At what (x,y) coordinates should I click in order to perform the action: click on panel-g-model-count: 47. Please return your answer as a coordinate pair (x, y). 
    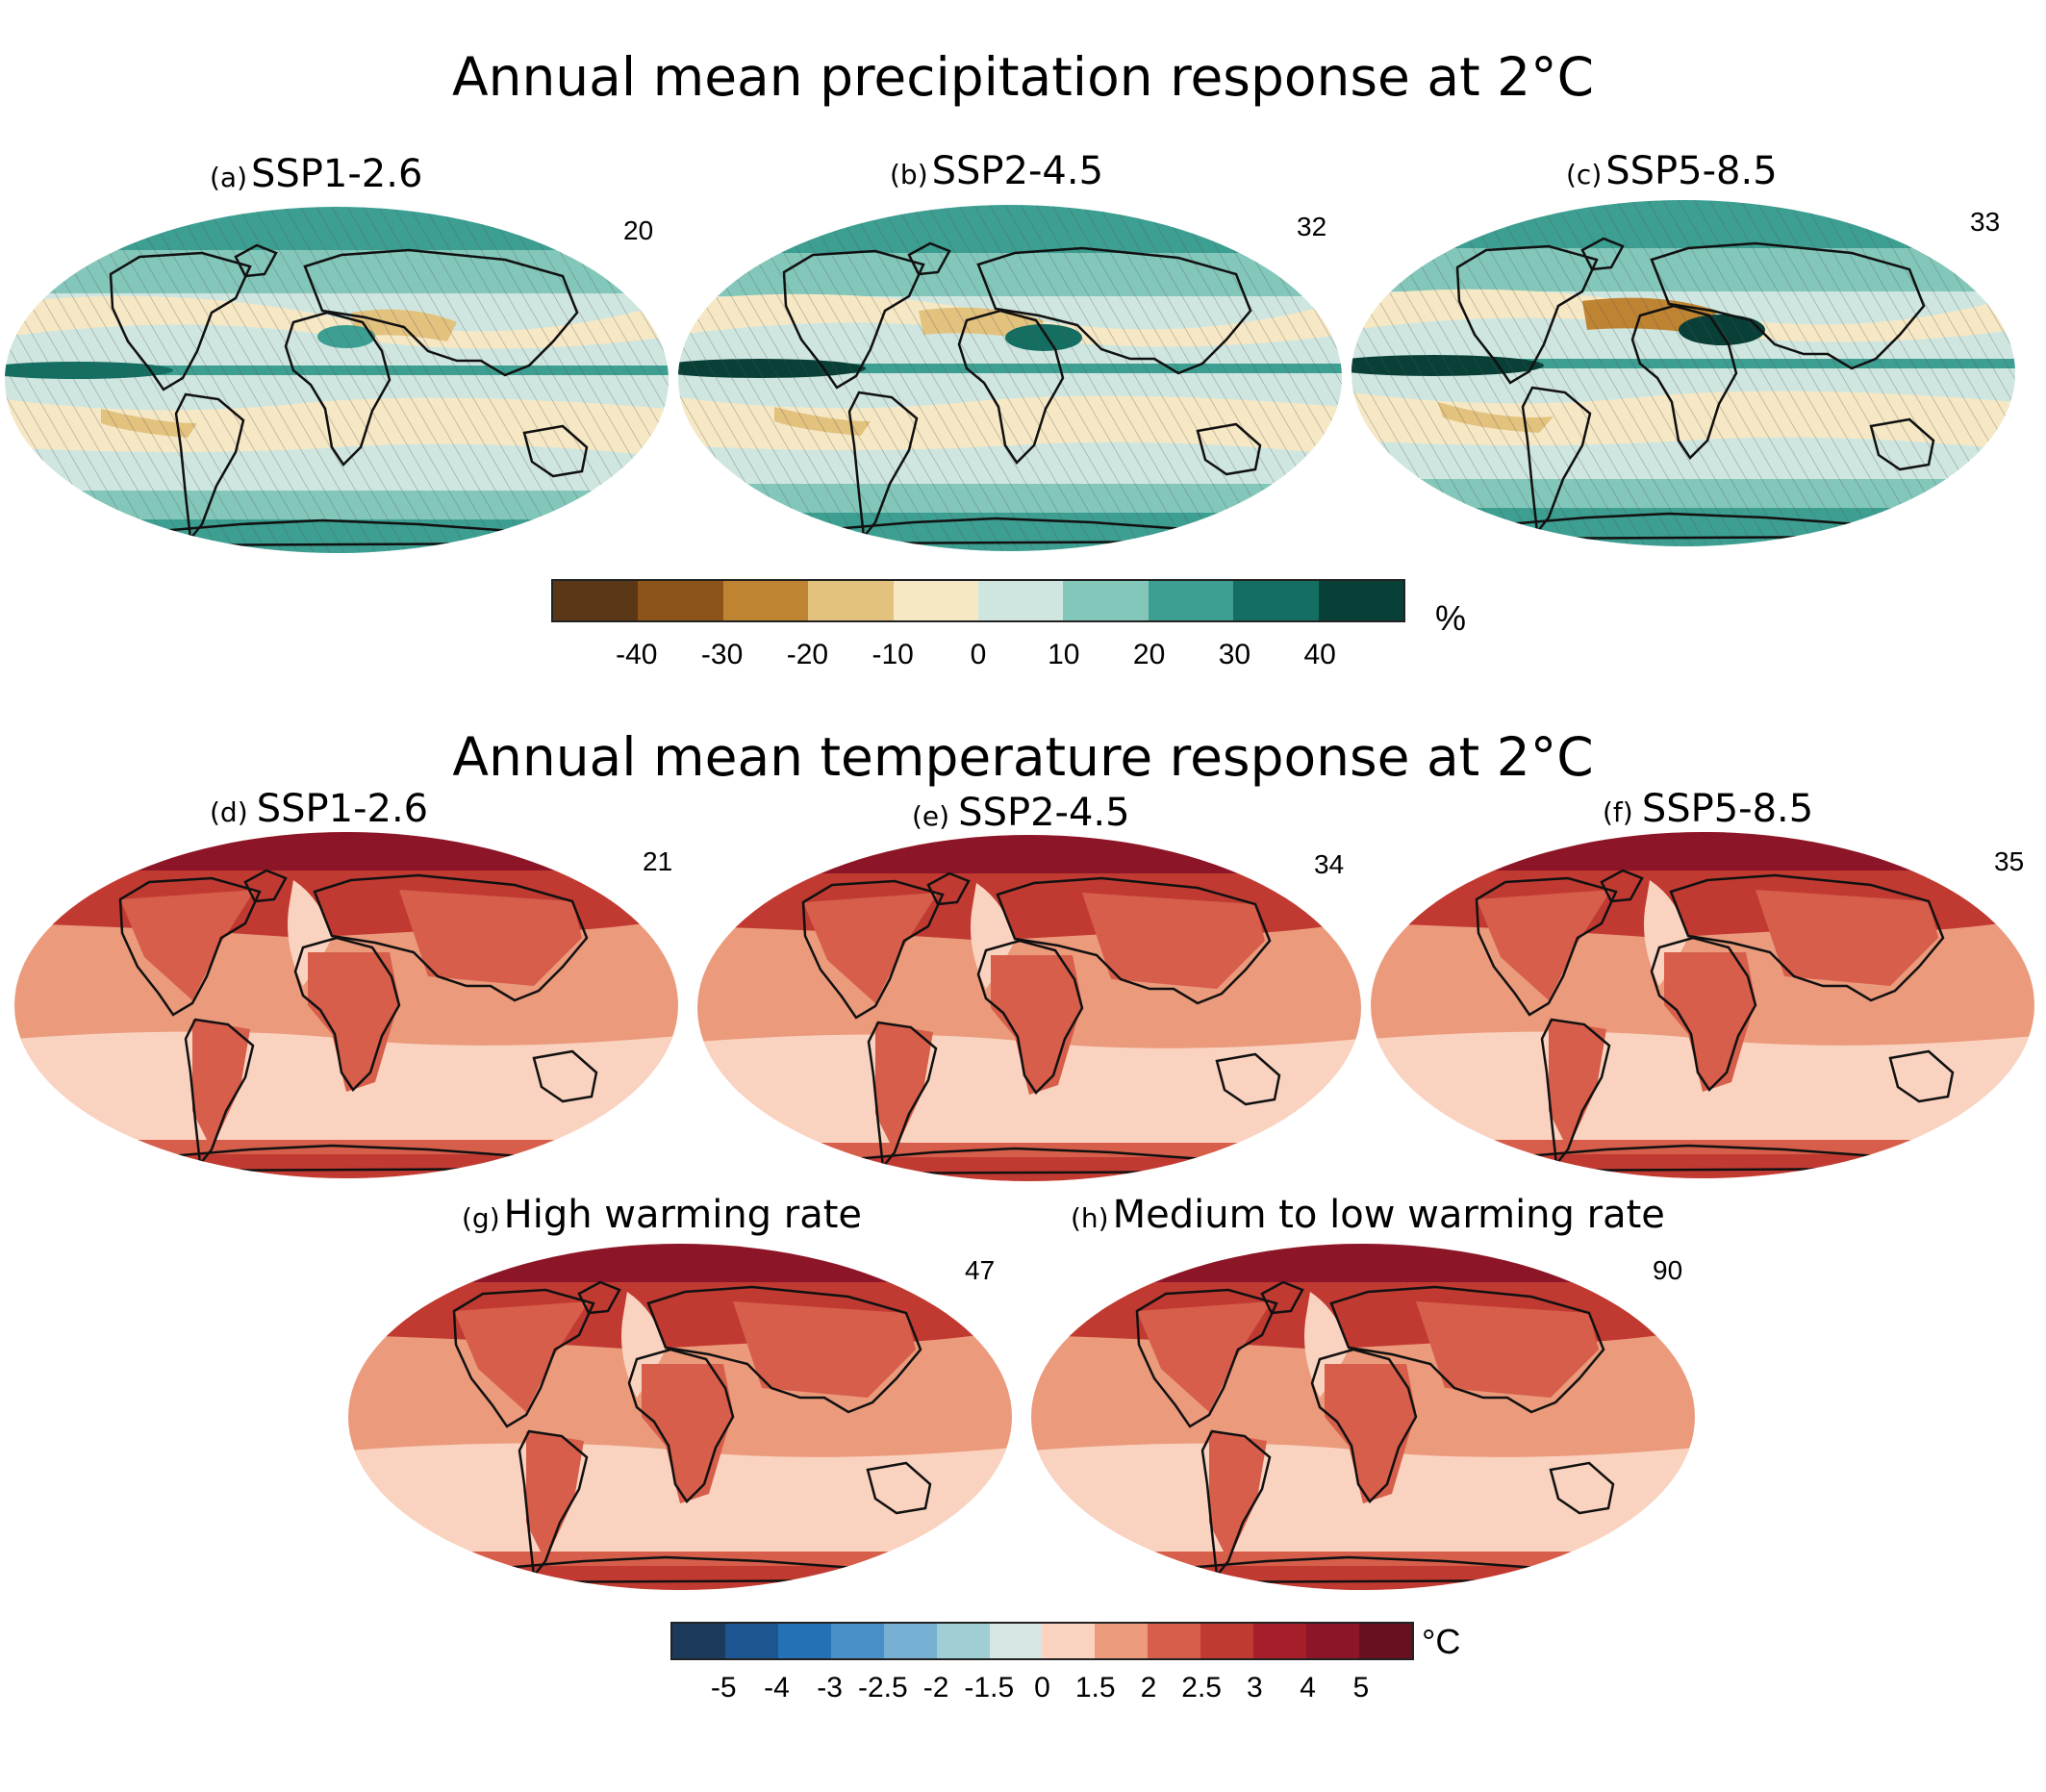
    Looking at the image, I should click on (980, 1270).